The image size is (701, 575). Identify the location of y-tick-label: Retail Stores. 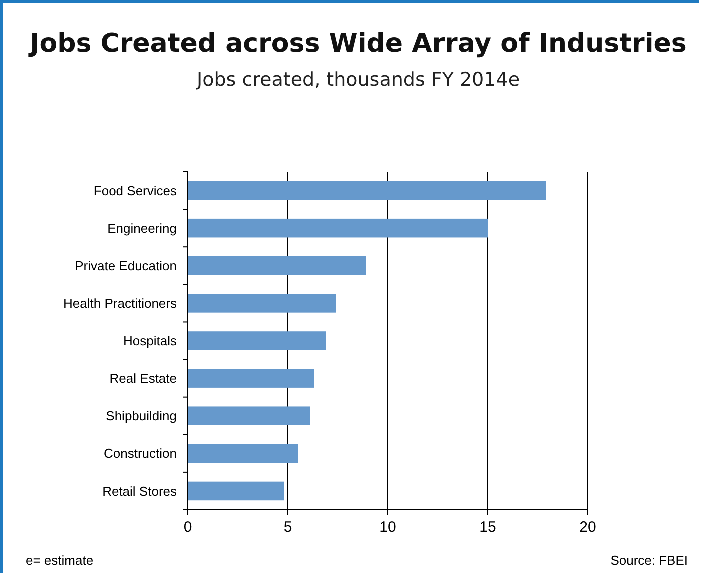
(140, 491).